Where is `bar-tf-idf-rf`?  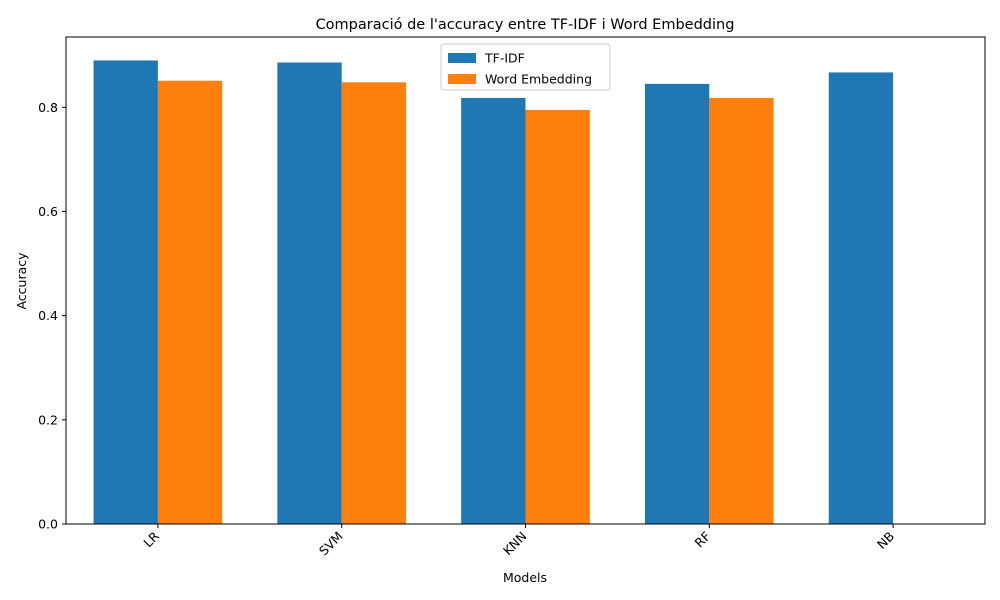
bar-tf-idf-rf is located at coordinates (677, 303).